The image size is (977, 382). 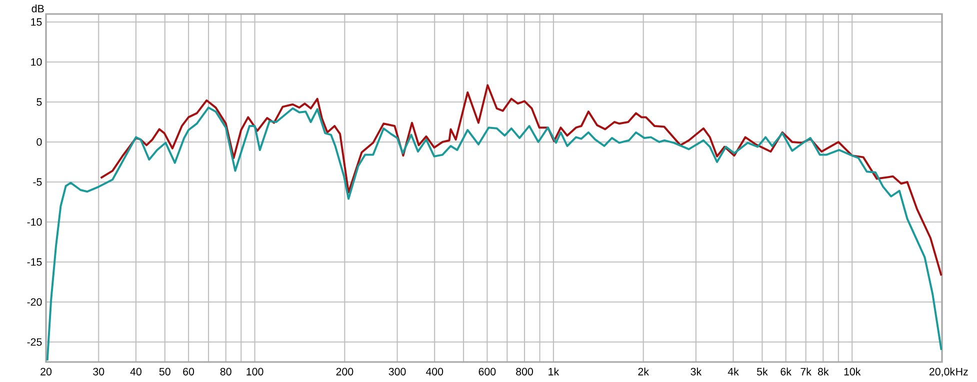 I want to click on y-axis-title: dB, so click(x=38, y=8).